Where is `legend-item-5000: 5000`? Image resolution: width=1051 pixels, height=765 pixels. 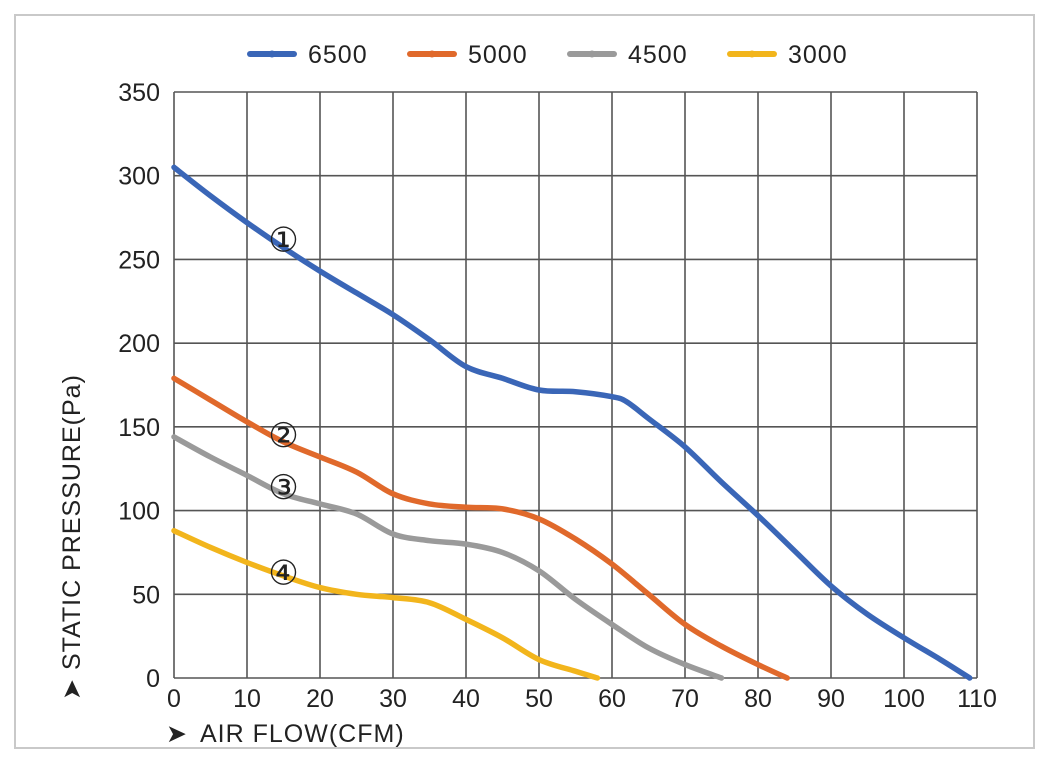
legend-item-5000: 5000 is located at coordinates (467, 55).